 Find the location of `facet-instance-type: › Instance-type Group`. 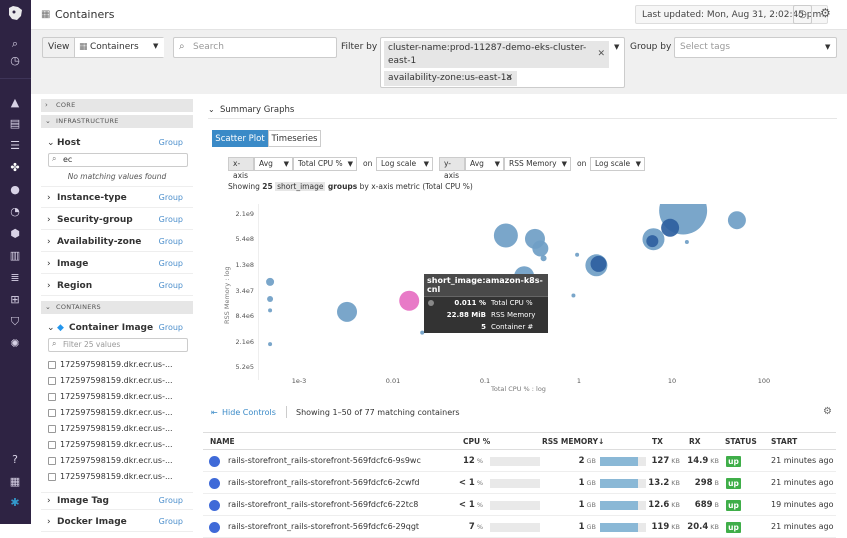

facet-instance-type: › Instance-type Group is located at coordinates (117, 199).